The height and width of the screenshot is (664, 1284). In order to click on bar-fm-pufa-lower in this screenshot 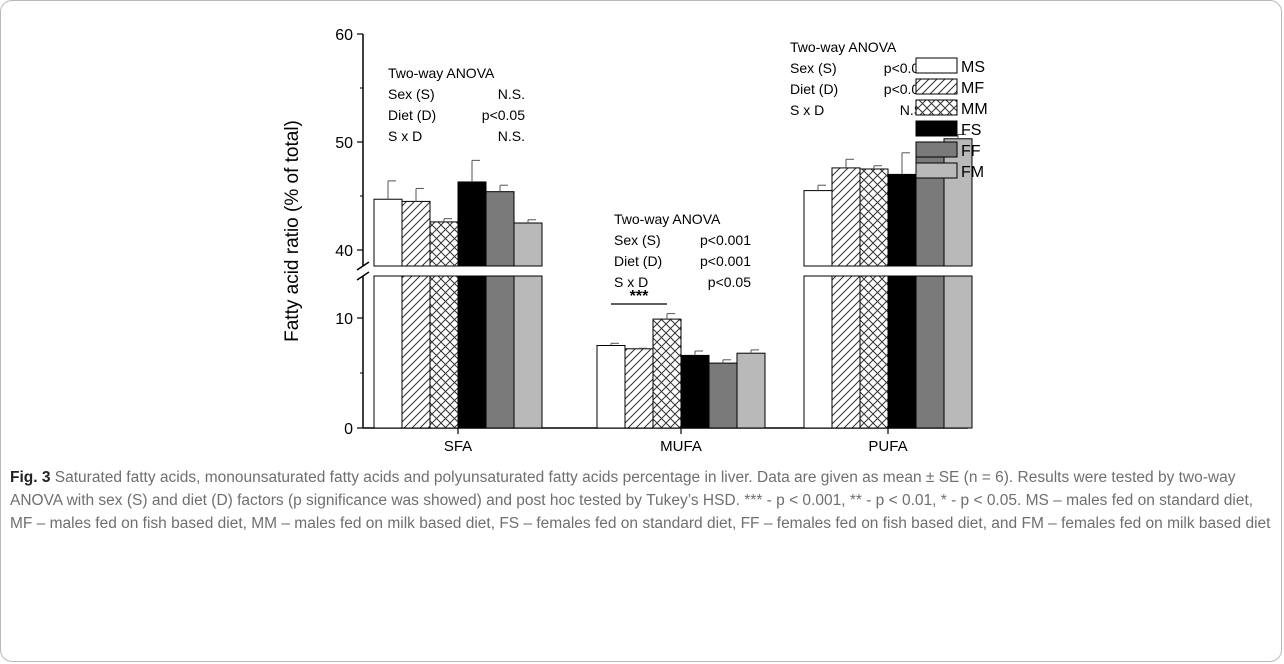, I will do `click(958, 352)`.